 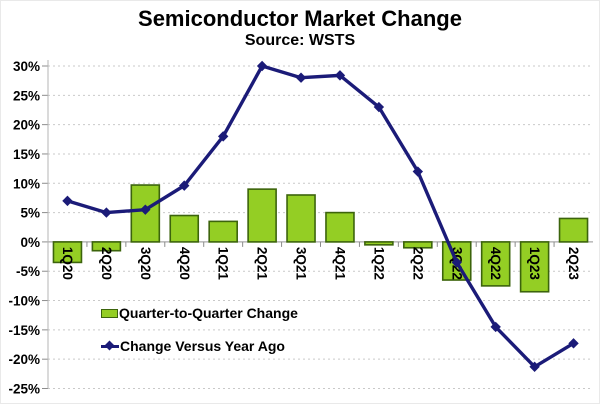 What do you see at coordinates (24, 330) in the screenshot?
I see `y-axis-label: -15%` at bounding box center [24, 330].